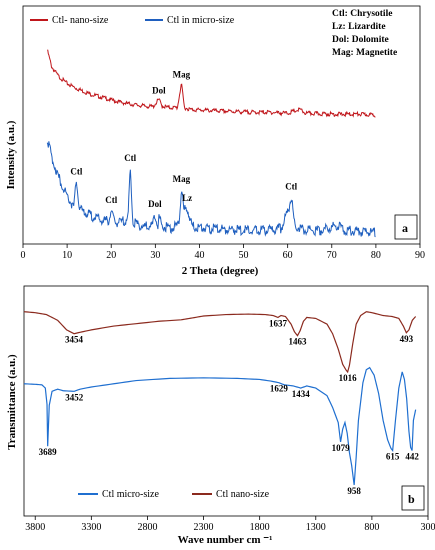 The width and height of the screenshot is (435, 550). What do you see at coordinates (278, 323) in the screenshot?
I see `peak-label: 1637` at bounding box center [278, 323].